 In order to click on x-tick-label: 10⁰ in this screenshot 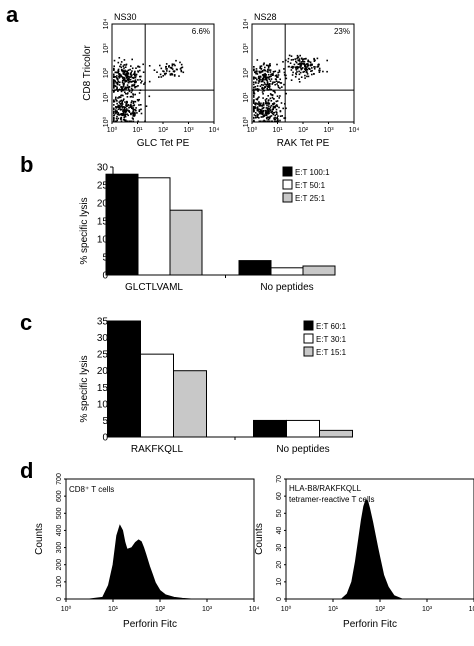, I will do `click(286, 609)`.